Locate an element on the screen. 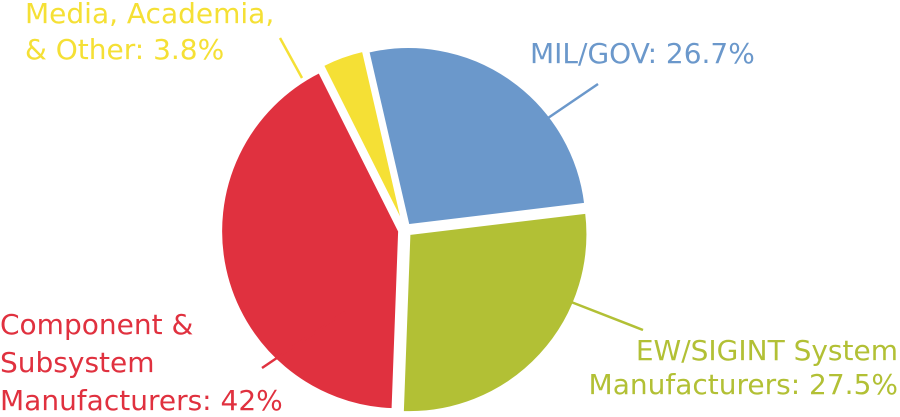  slice-label: MIL/GOV: 26.7% is located at coordinates (642, 53).